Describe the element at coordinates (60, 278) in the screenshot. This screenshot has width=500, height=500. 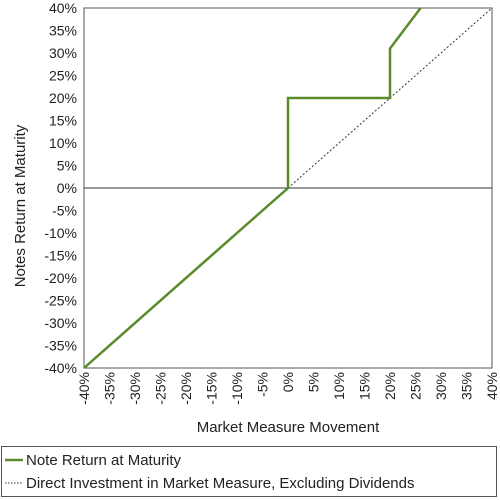
I see `y-tick-label: -20%` at that location.